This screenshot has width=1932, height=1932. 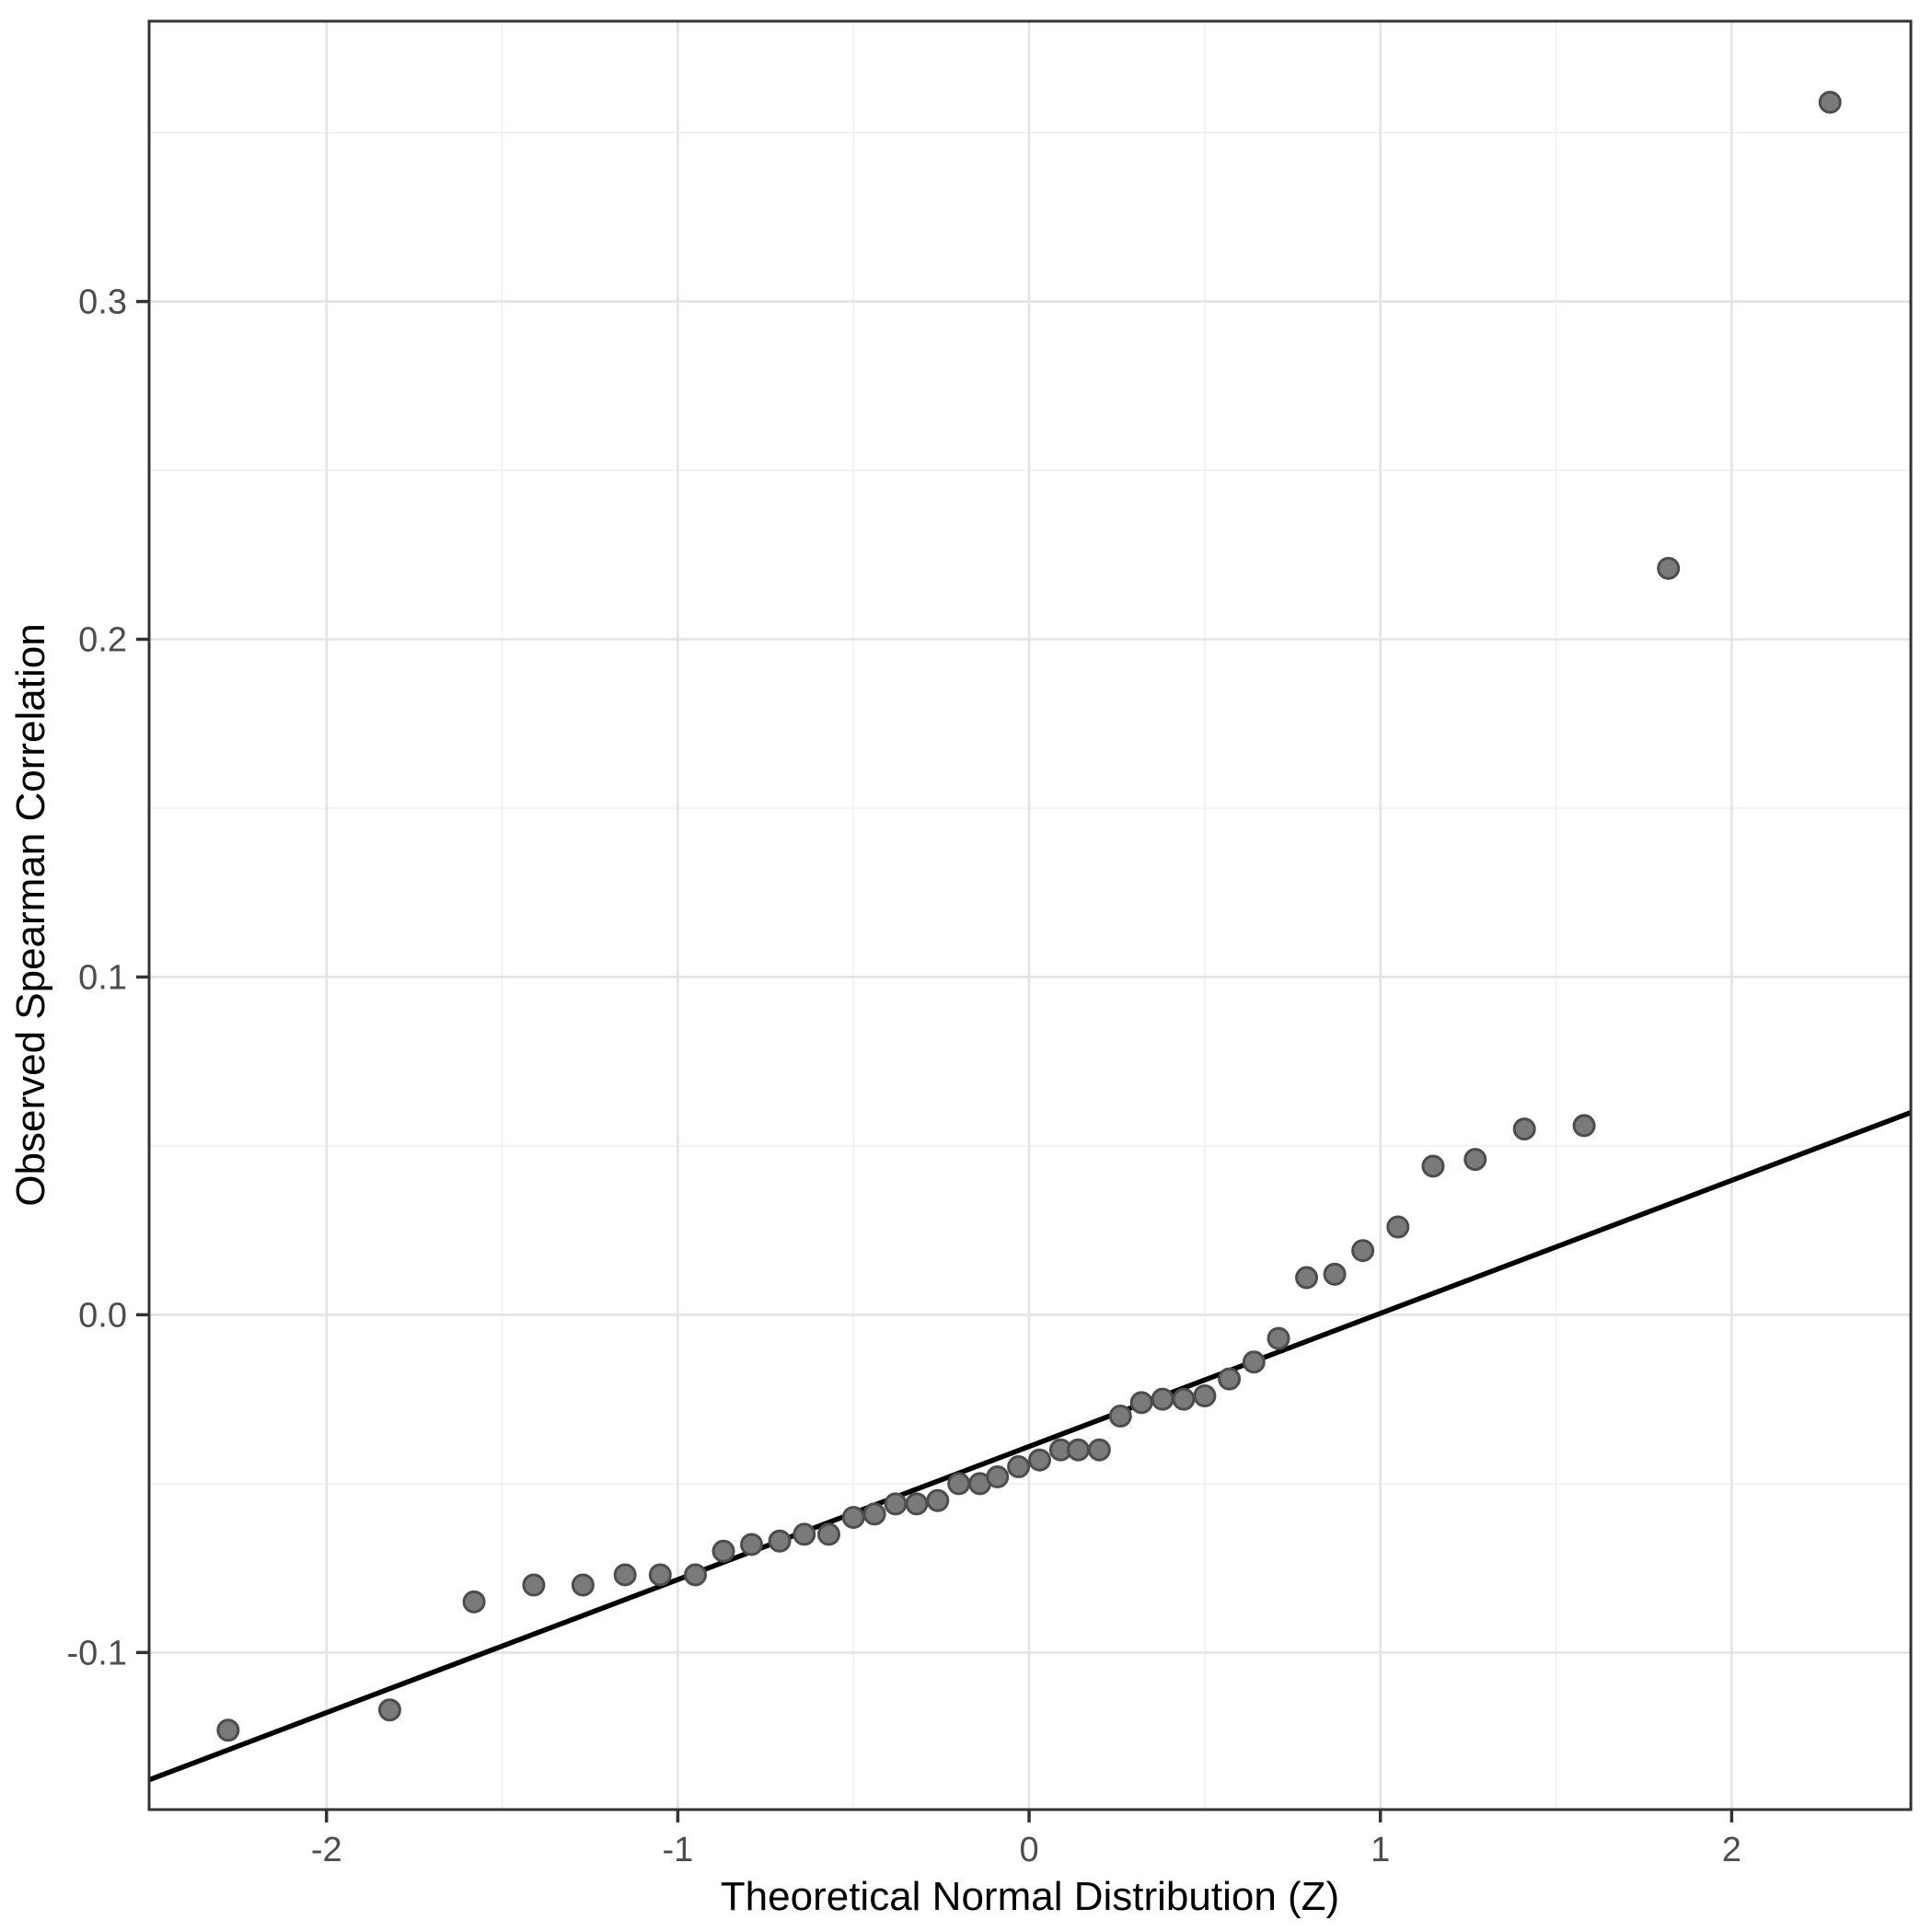 What do you see at coordinates (103, 1315) in the screenshot?
I see `y-tick-label: 0.0` at bounding box center [103, 1315].